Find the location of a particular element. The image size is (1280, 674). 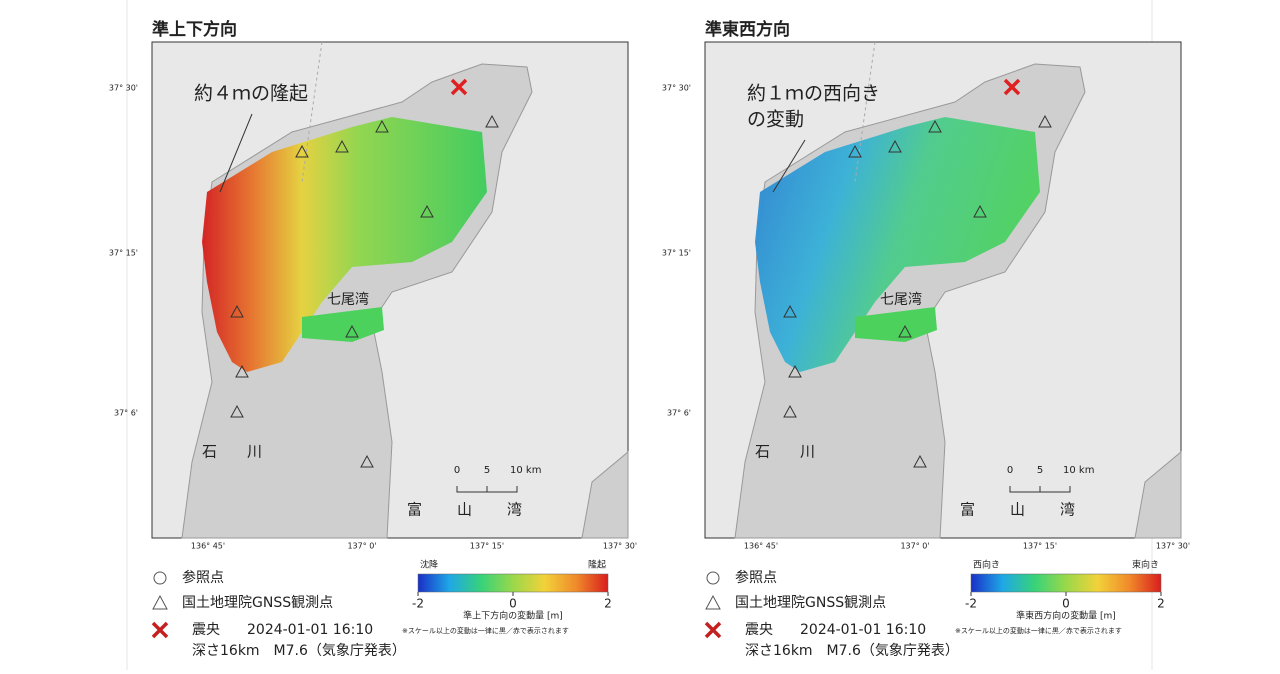

colorbar-end-label: 沈降 is located at coordinates (429, 565).